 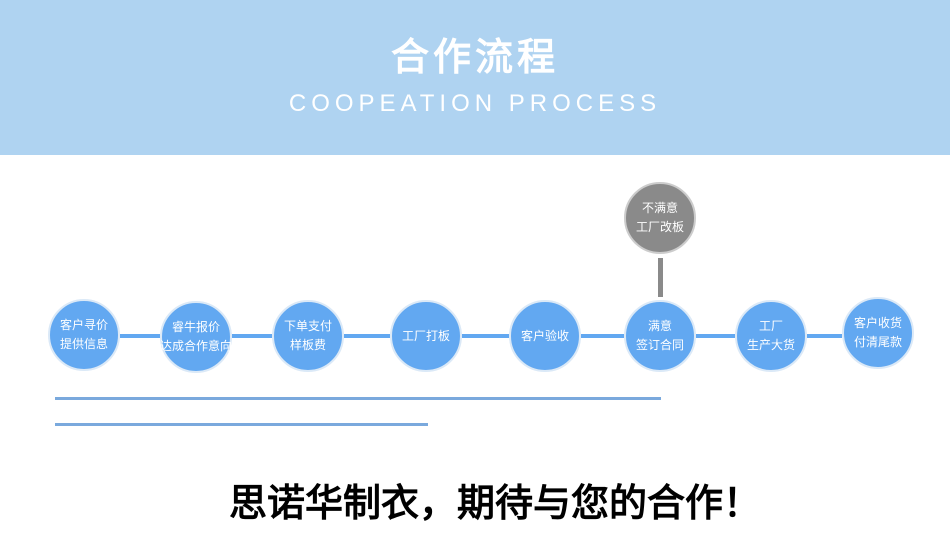 What do you see at coordinates (307, 345) in the screenshot?
I see `step-label: 样板费` at bounding box center [307, 345].